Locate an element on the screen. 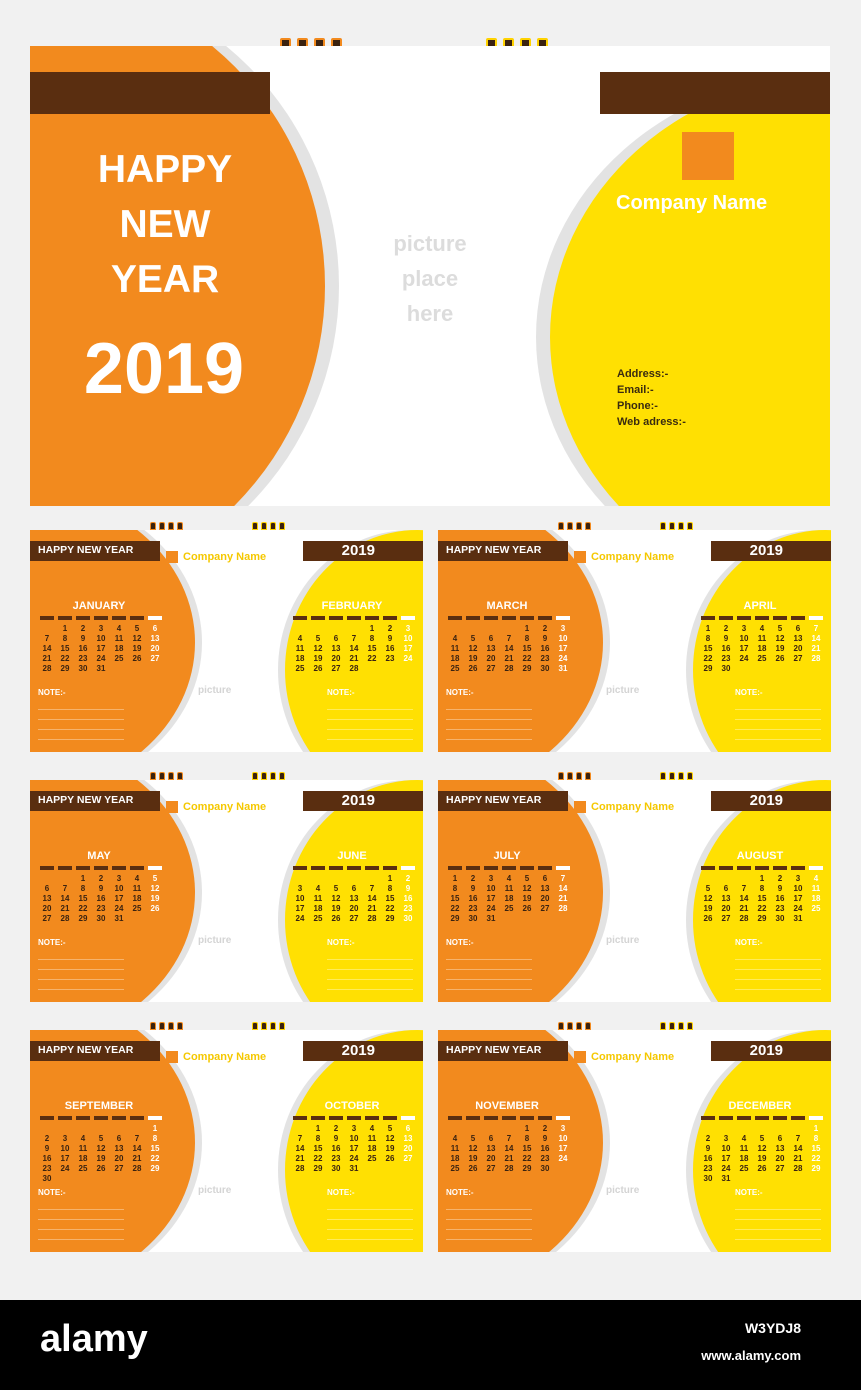 The image size is (861, 1390). picture-placeholder: picture is located at coordinates (215, 690).